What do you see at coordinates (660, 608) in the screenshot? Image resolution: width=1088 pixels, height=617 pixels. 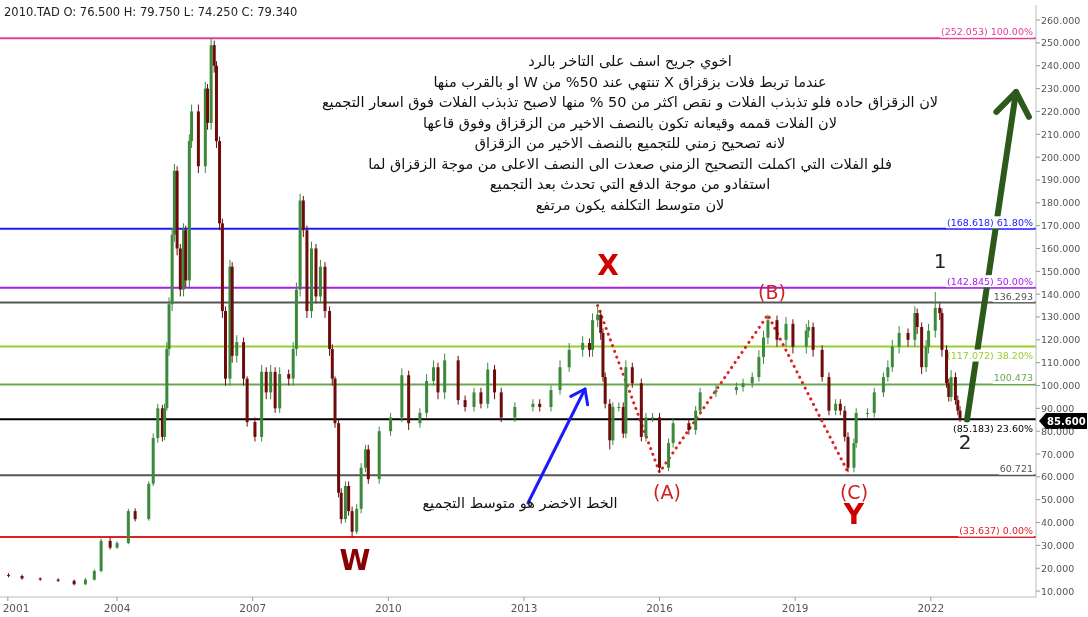 I see `x-tick-label: 2016` at bounding box center [660, 608].